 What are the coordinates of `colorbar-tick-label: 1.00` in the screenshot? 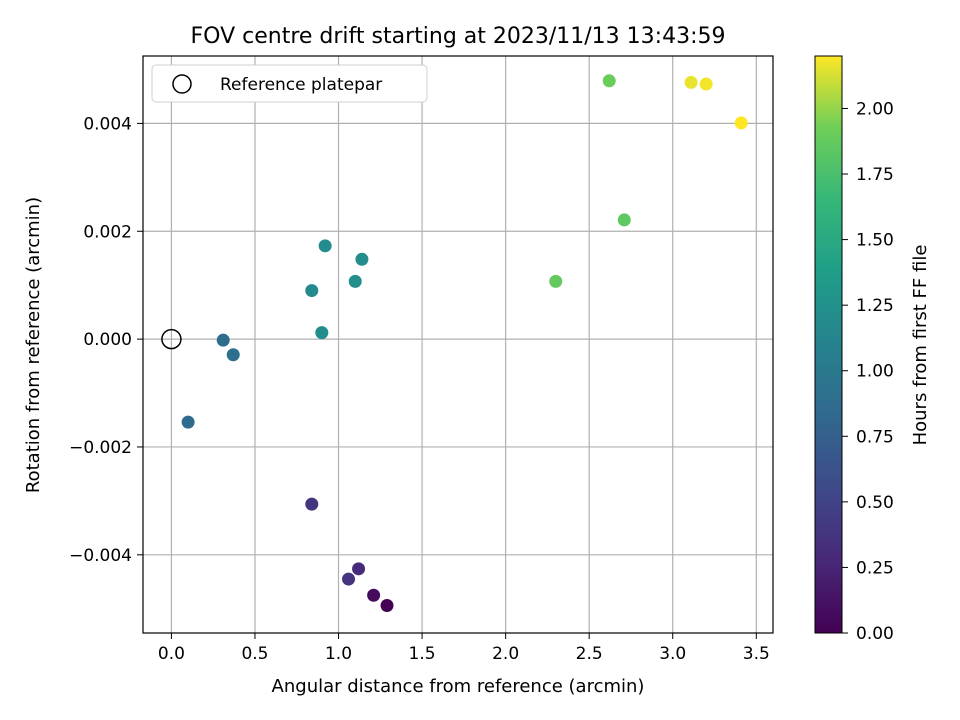 It's located at (875, 372).